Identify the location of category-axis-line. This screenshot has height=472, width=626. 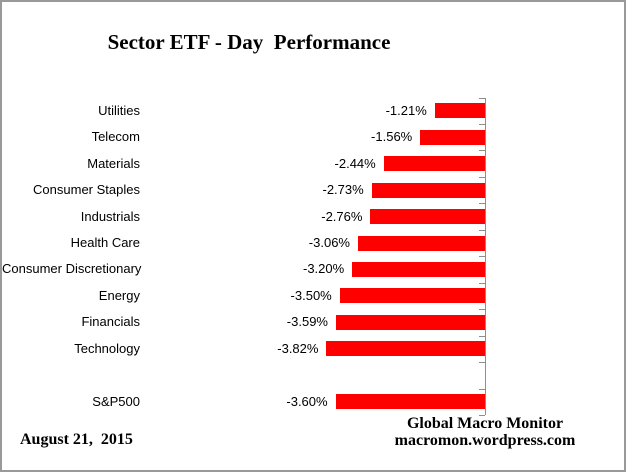
(485, 256).